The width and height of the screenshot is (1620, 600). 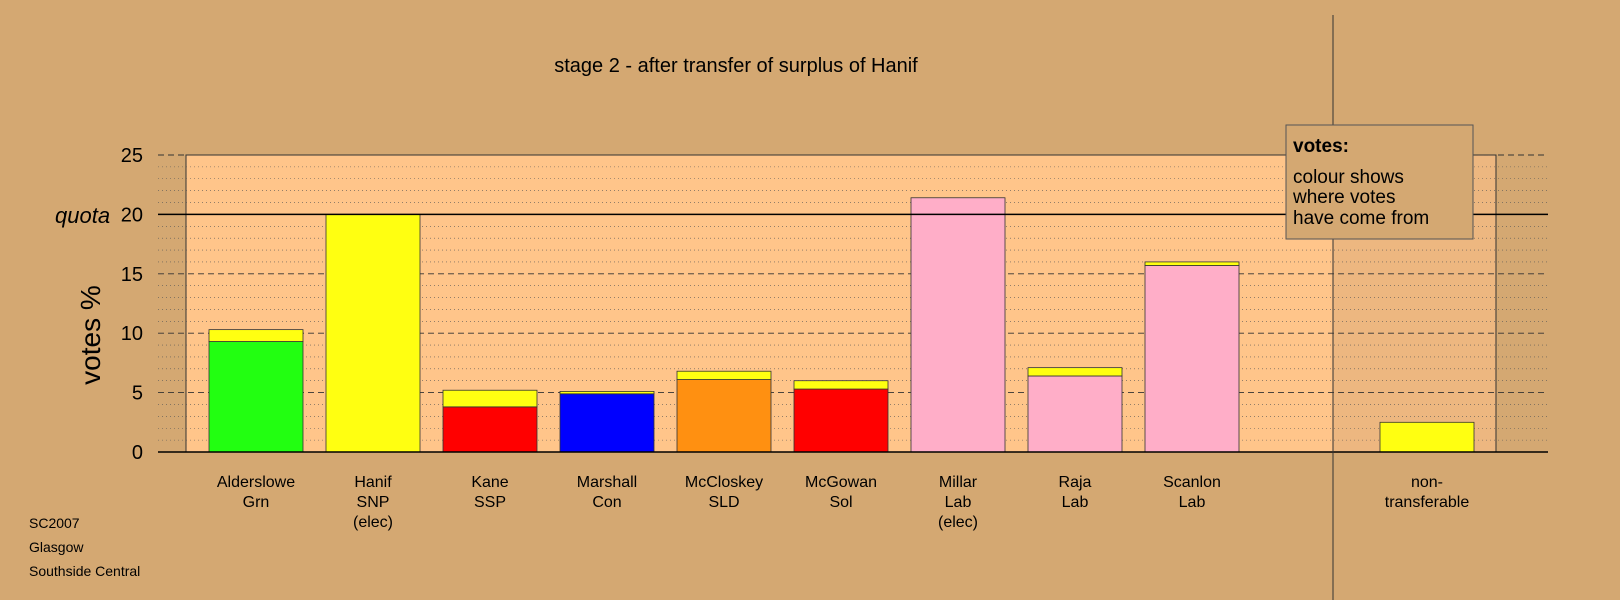 I want to click on y-tick-label: 5, so click(x=137, y=394).